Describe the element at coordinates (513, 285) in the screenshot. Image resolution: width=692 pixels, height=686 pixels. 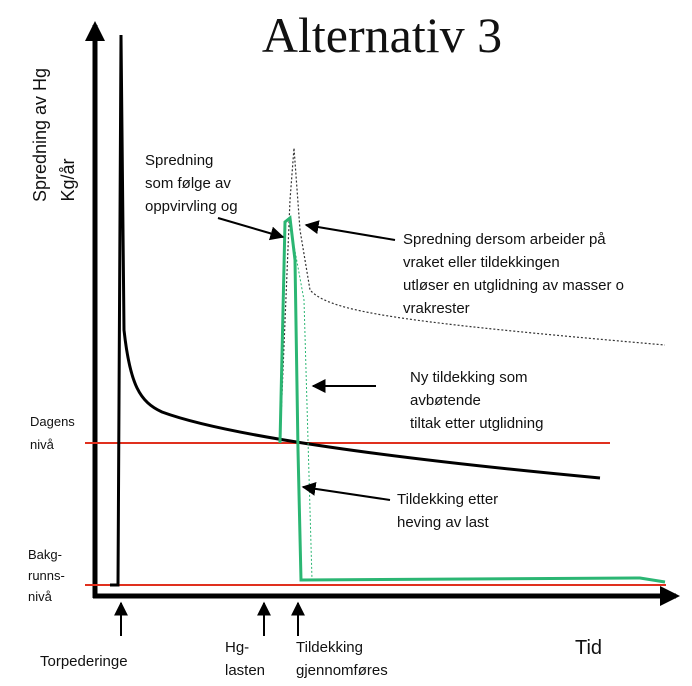
I see `annotation: utløser en utglidning av masser o` at that location.